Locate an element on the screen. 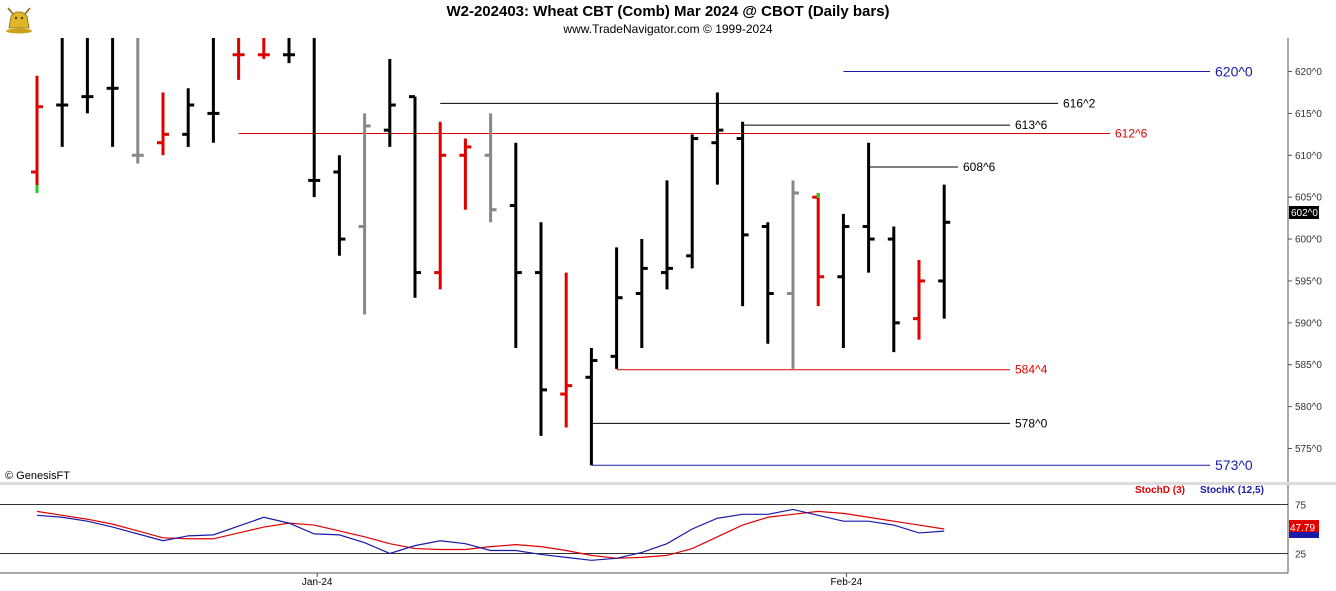  price-tick-label: 590^0 is located at coordinates (1308, 323).